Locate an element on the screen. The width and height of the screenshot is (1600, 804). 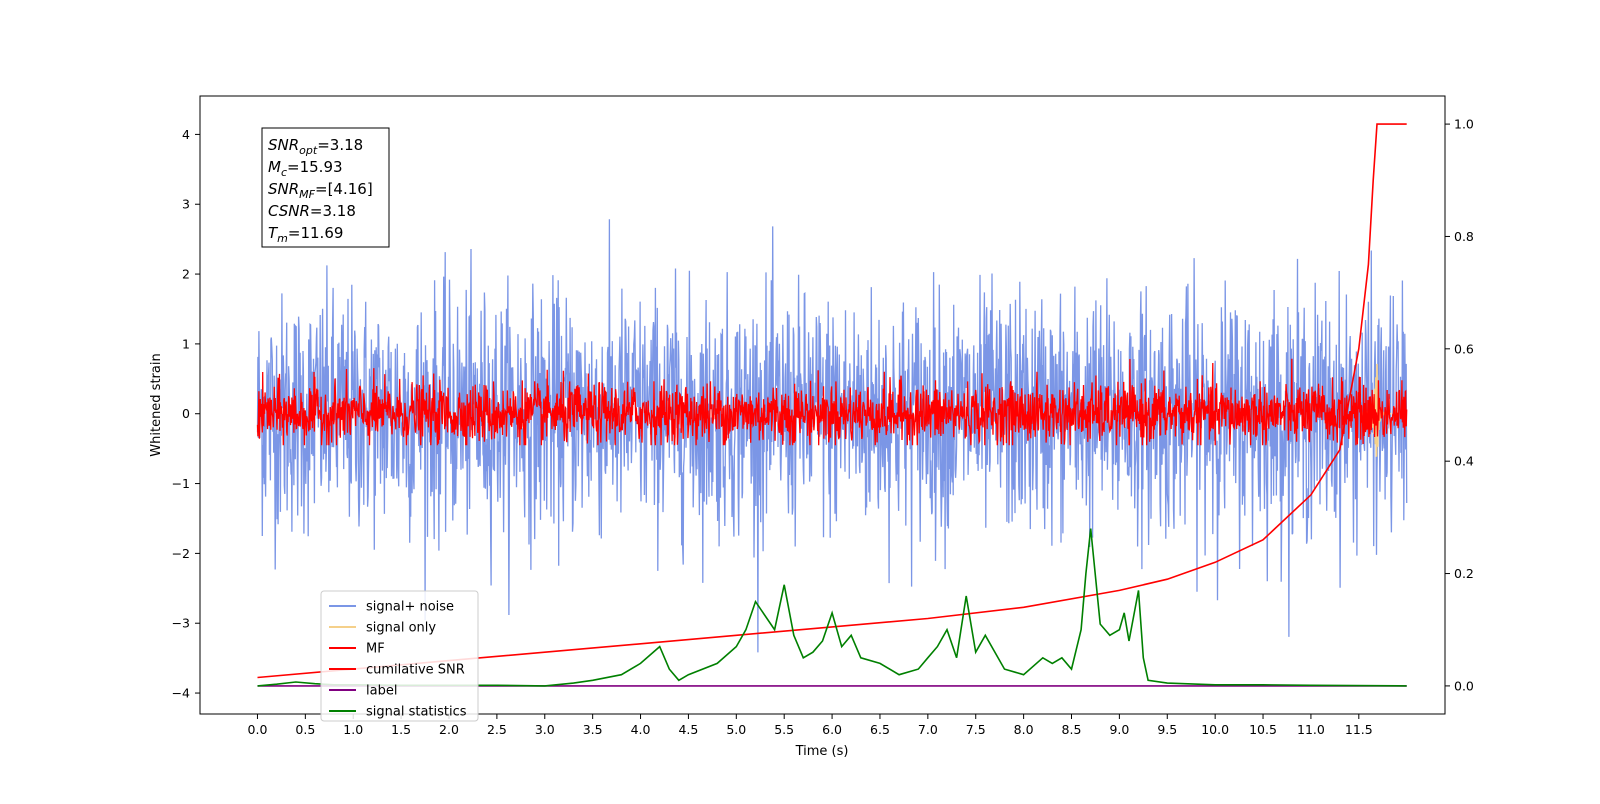
y-left-tick-label: −3 is located at coordinates (181, 623).